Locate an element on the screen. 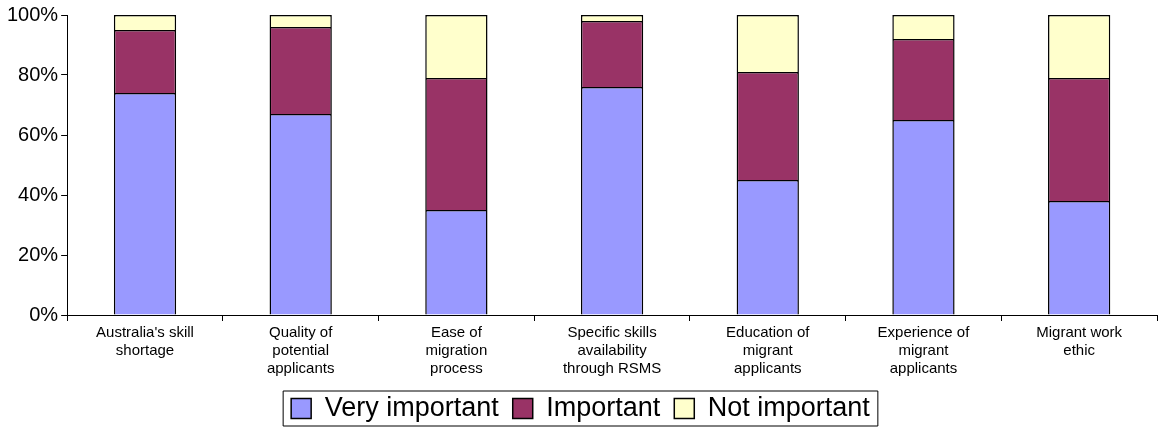 The height and width of the screenshot is (436, 1161). y-tick-label: 40% is located at coordinates (38, 193).